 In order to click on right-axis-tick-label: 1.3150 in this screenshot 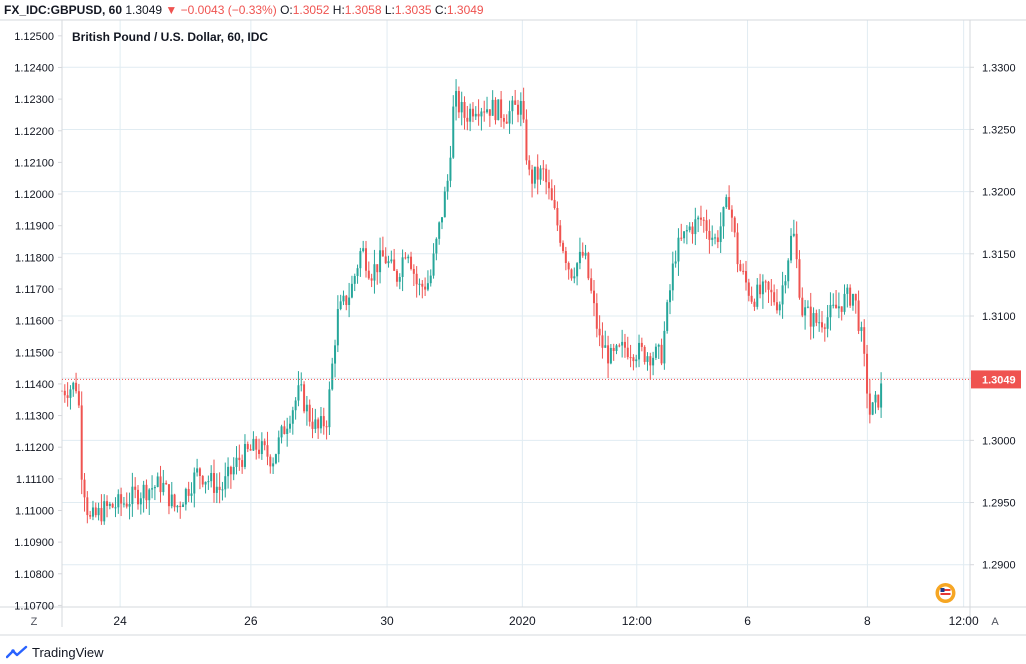, I will do `click(999, 255)`.